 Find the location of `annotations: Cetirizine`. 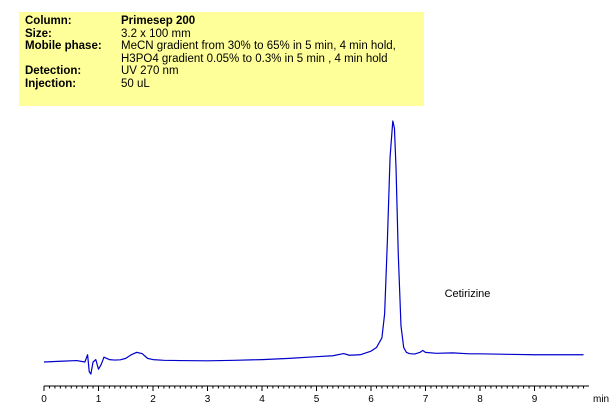

annotations: Cetirizine is located at coordinates (468, 294).